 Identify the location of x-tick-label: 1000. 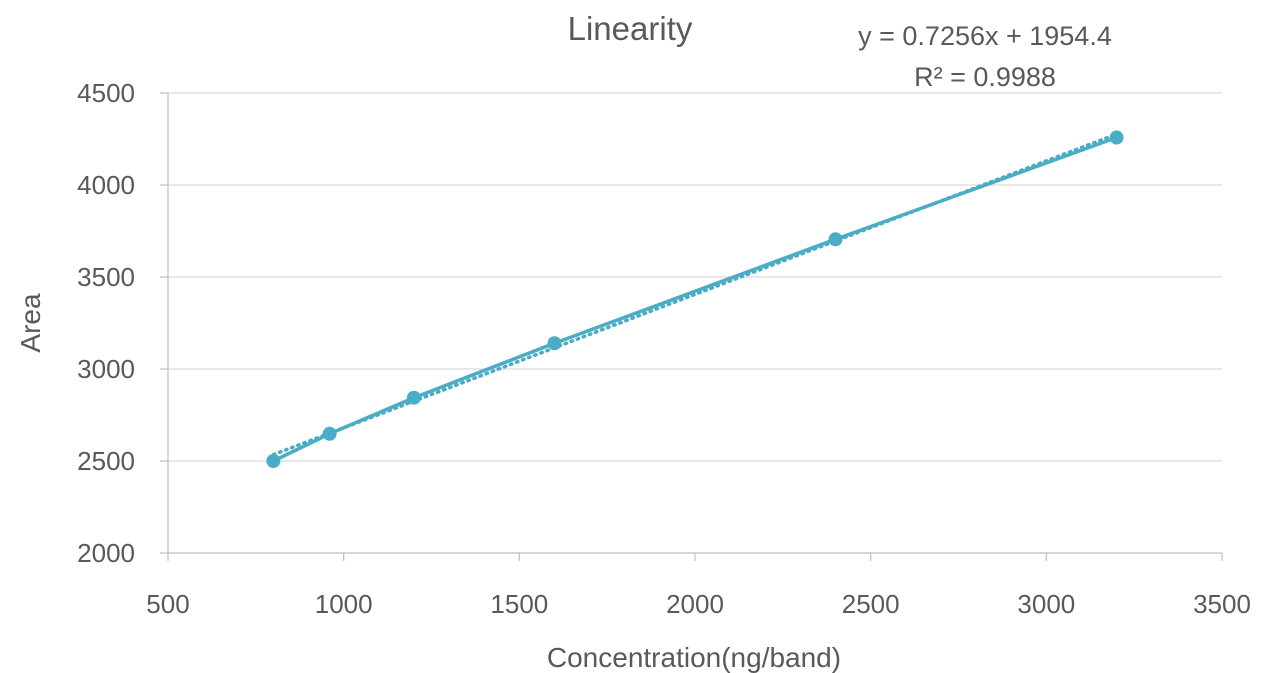
(344, 604).